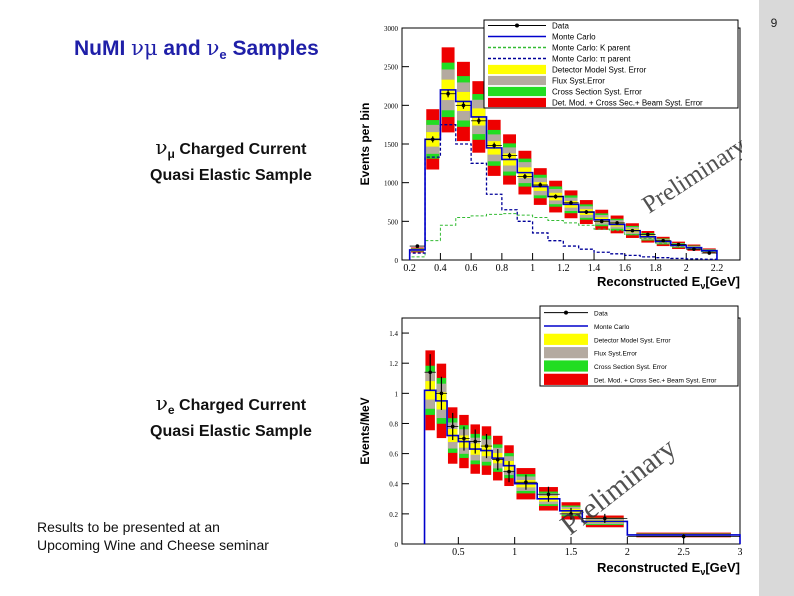 The width and height of the screenshot is (794, 596). I want to click on monte-carlo-histogram, so click(563, 174).